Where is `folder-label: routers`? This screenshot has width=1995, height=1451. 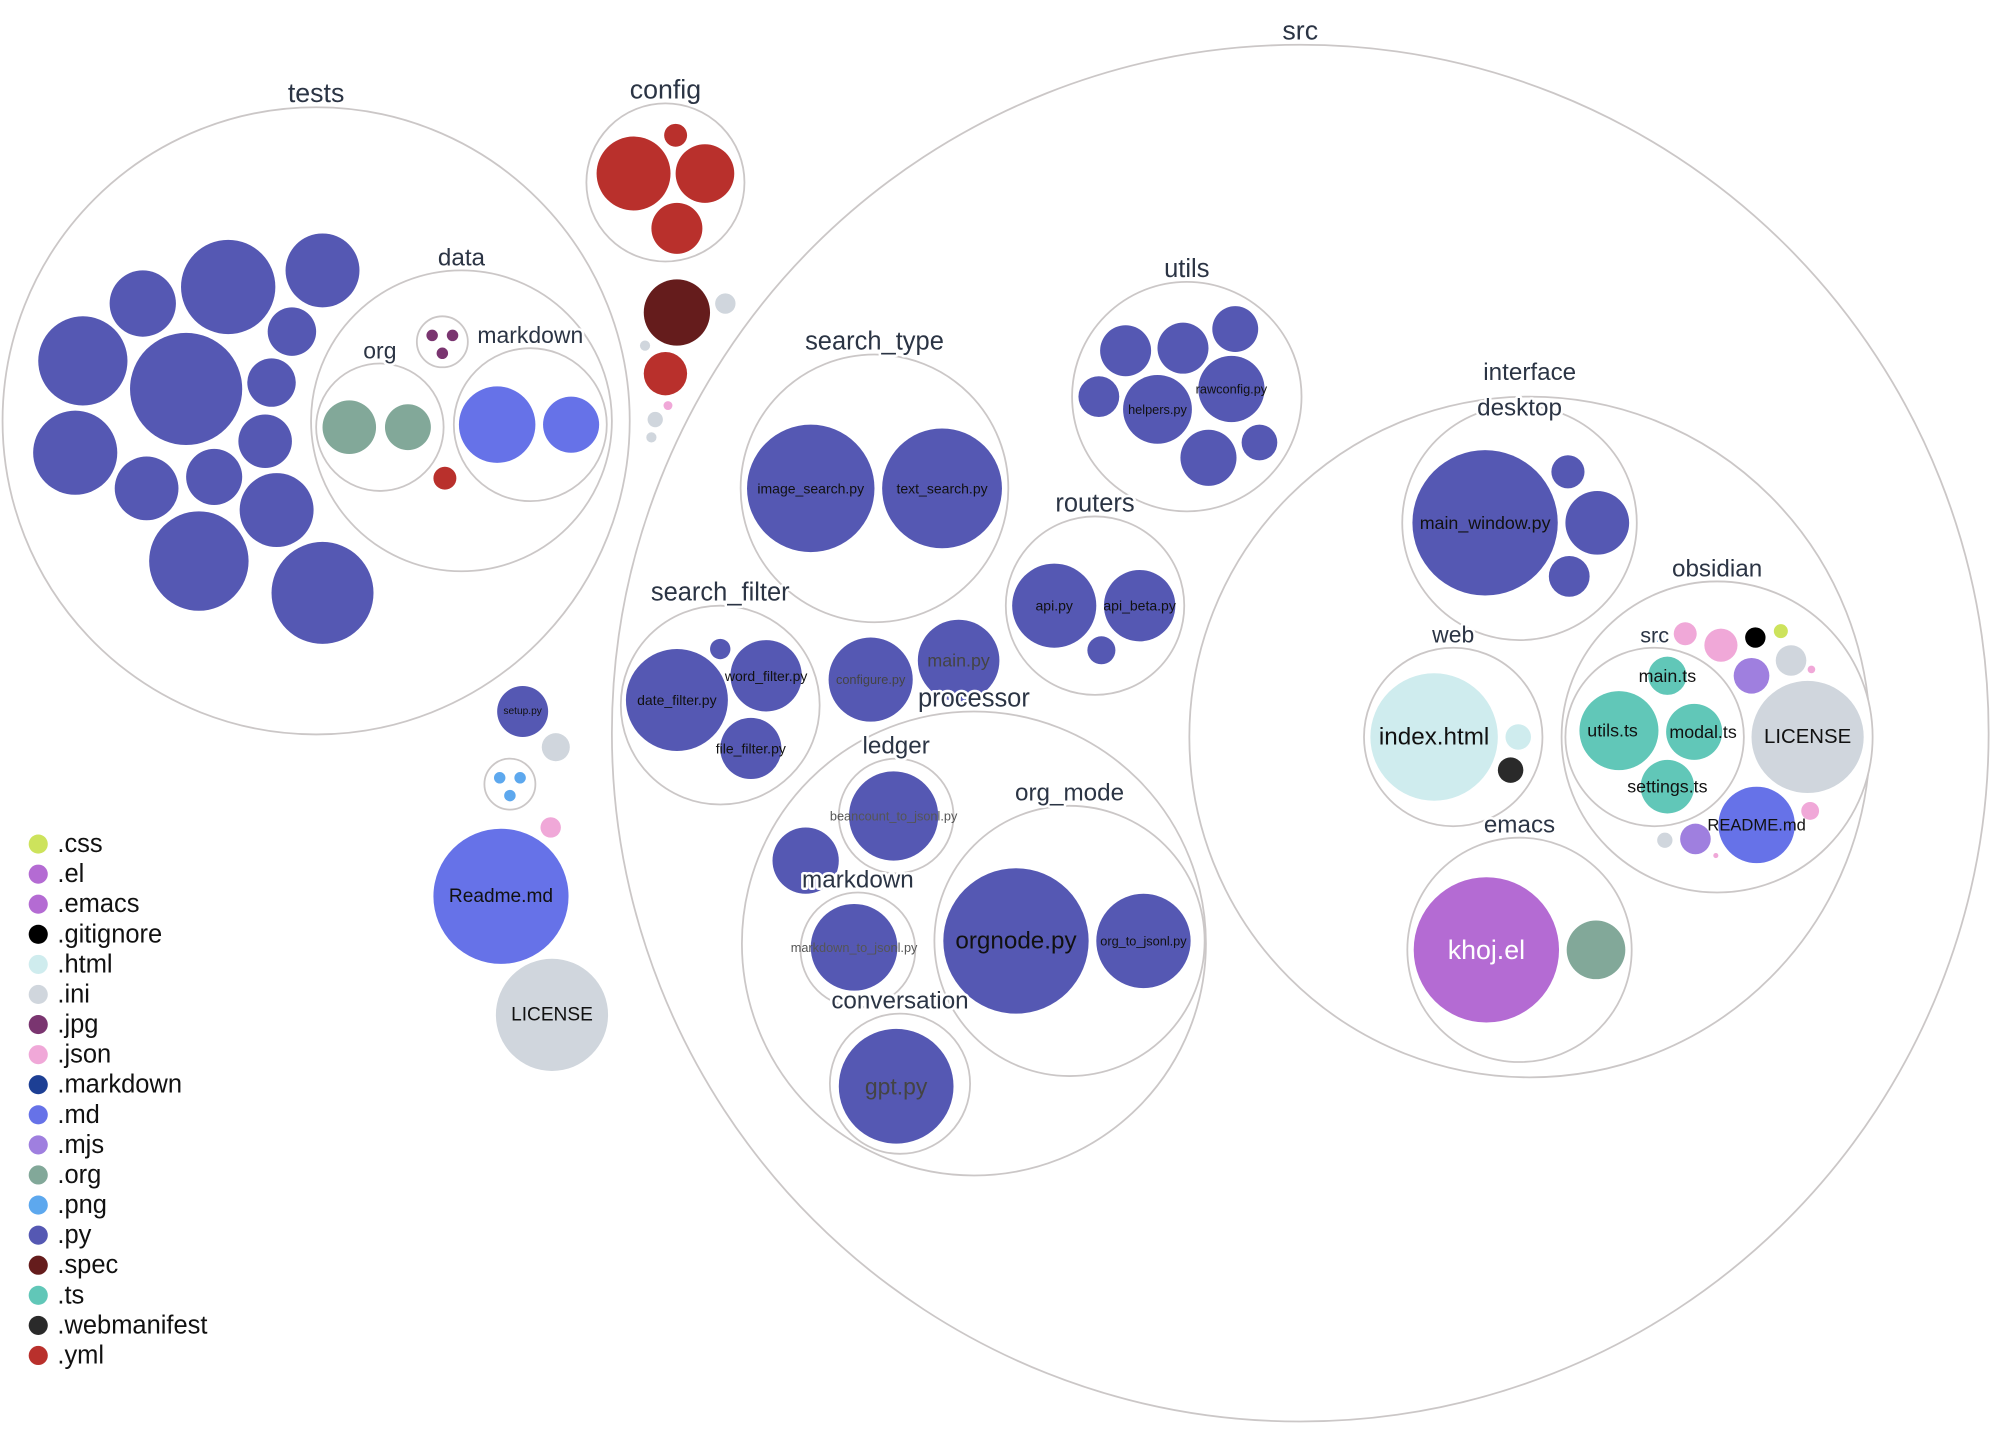 folder-label: routers is located at coordinates (1094, 503).